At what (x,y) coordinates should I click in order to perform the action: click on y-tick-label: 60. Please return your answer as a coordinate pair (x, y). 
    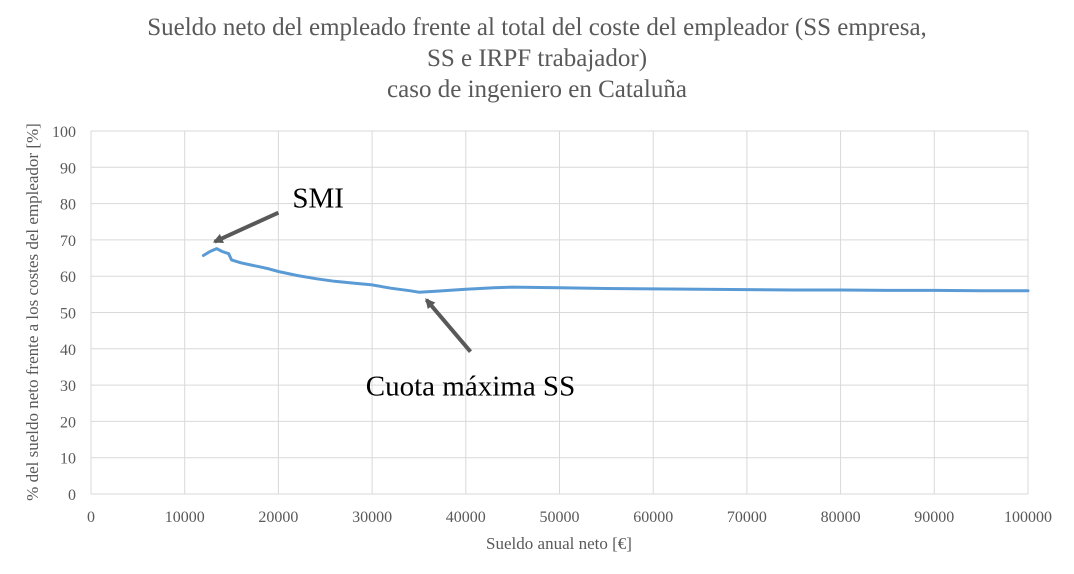
    Looking at the image, I should click on (68, 277).